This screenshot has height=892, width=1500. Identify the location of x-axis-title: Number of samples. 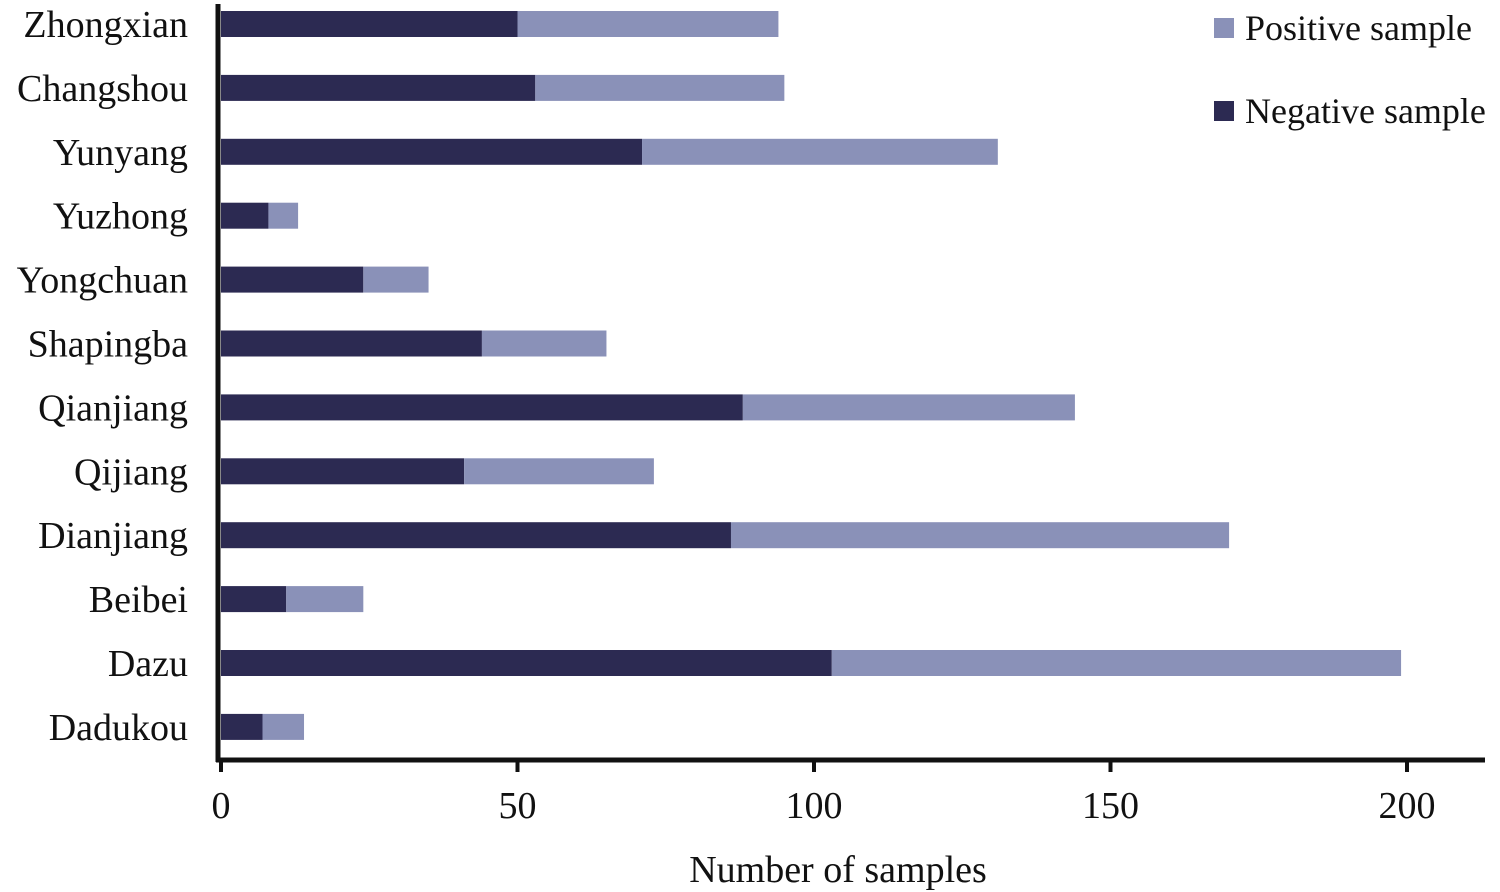
(838, 870).